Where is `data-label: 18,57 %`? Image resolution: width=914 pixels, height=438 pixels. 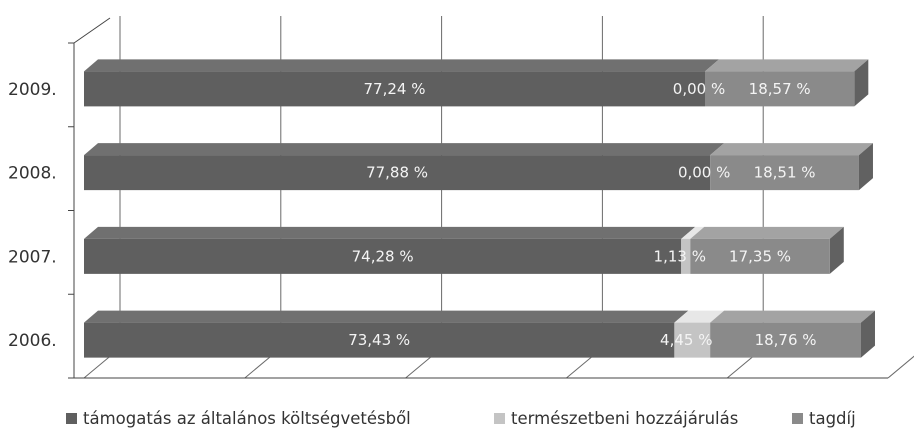
data-label: 18,57 % is located at coordinates (780, 89).